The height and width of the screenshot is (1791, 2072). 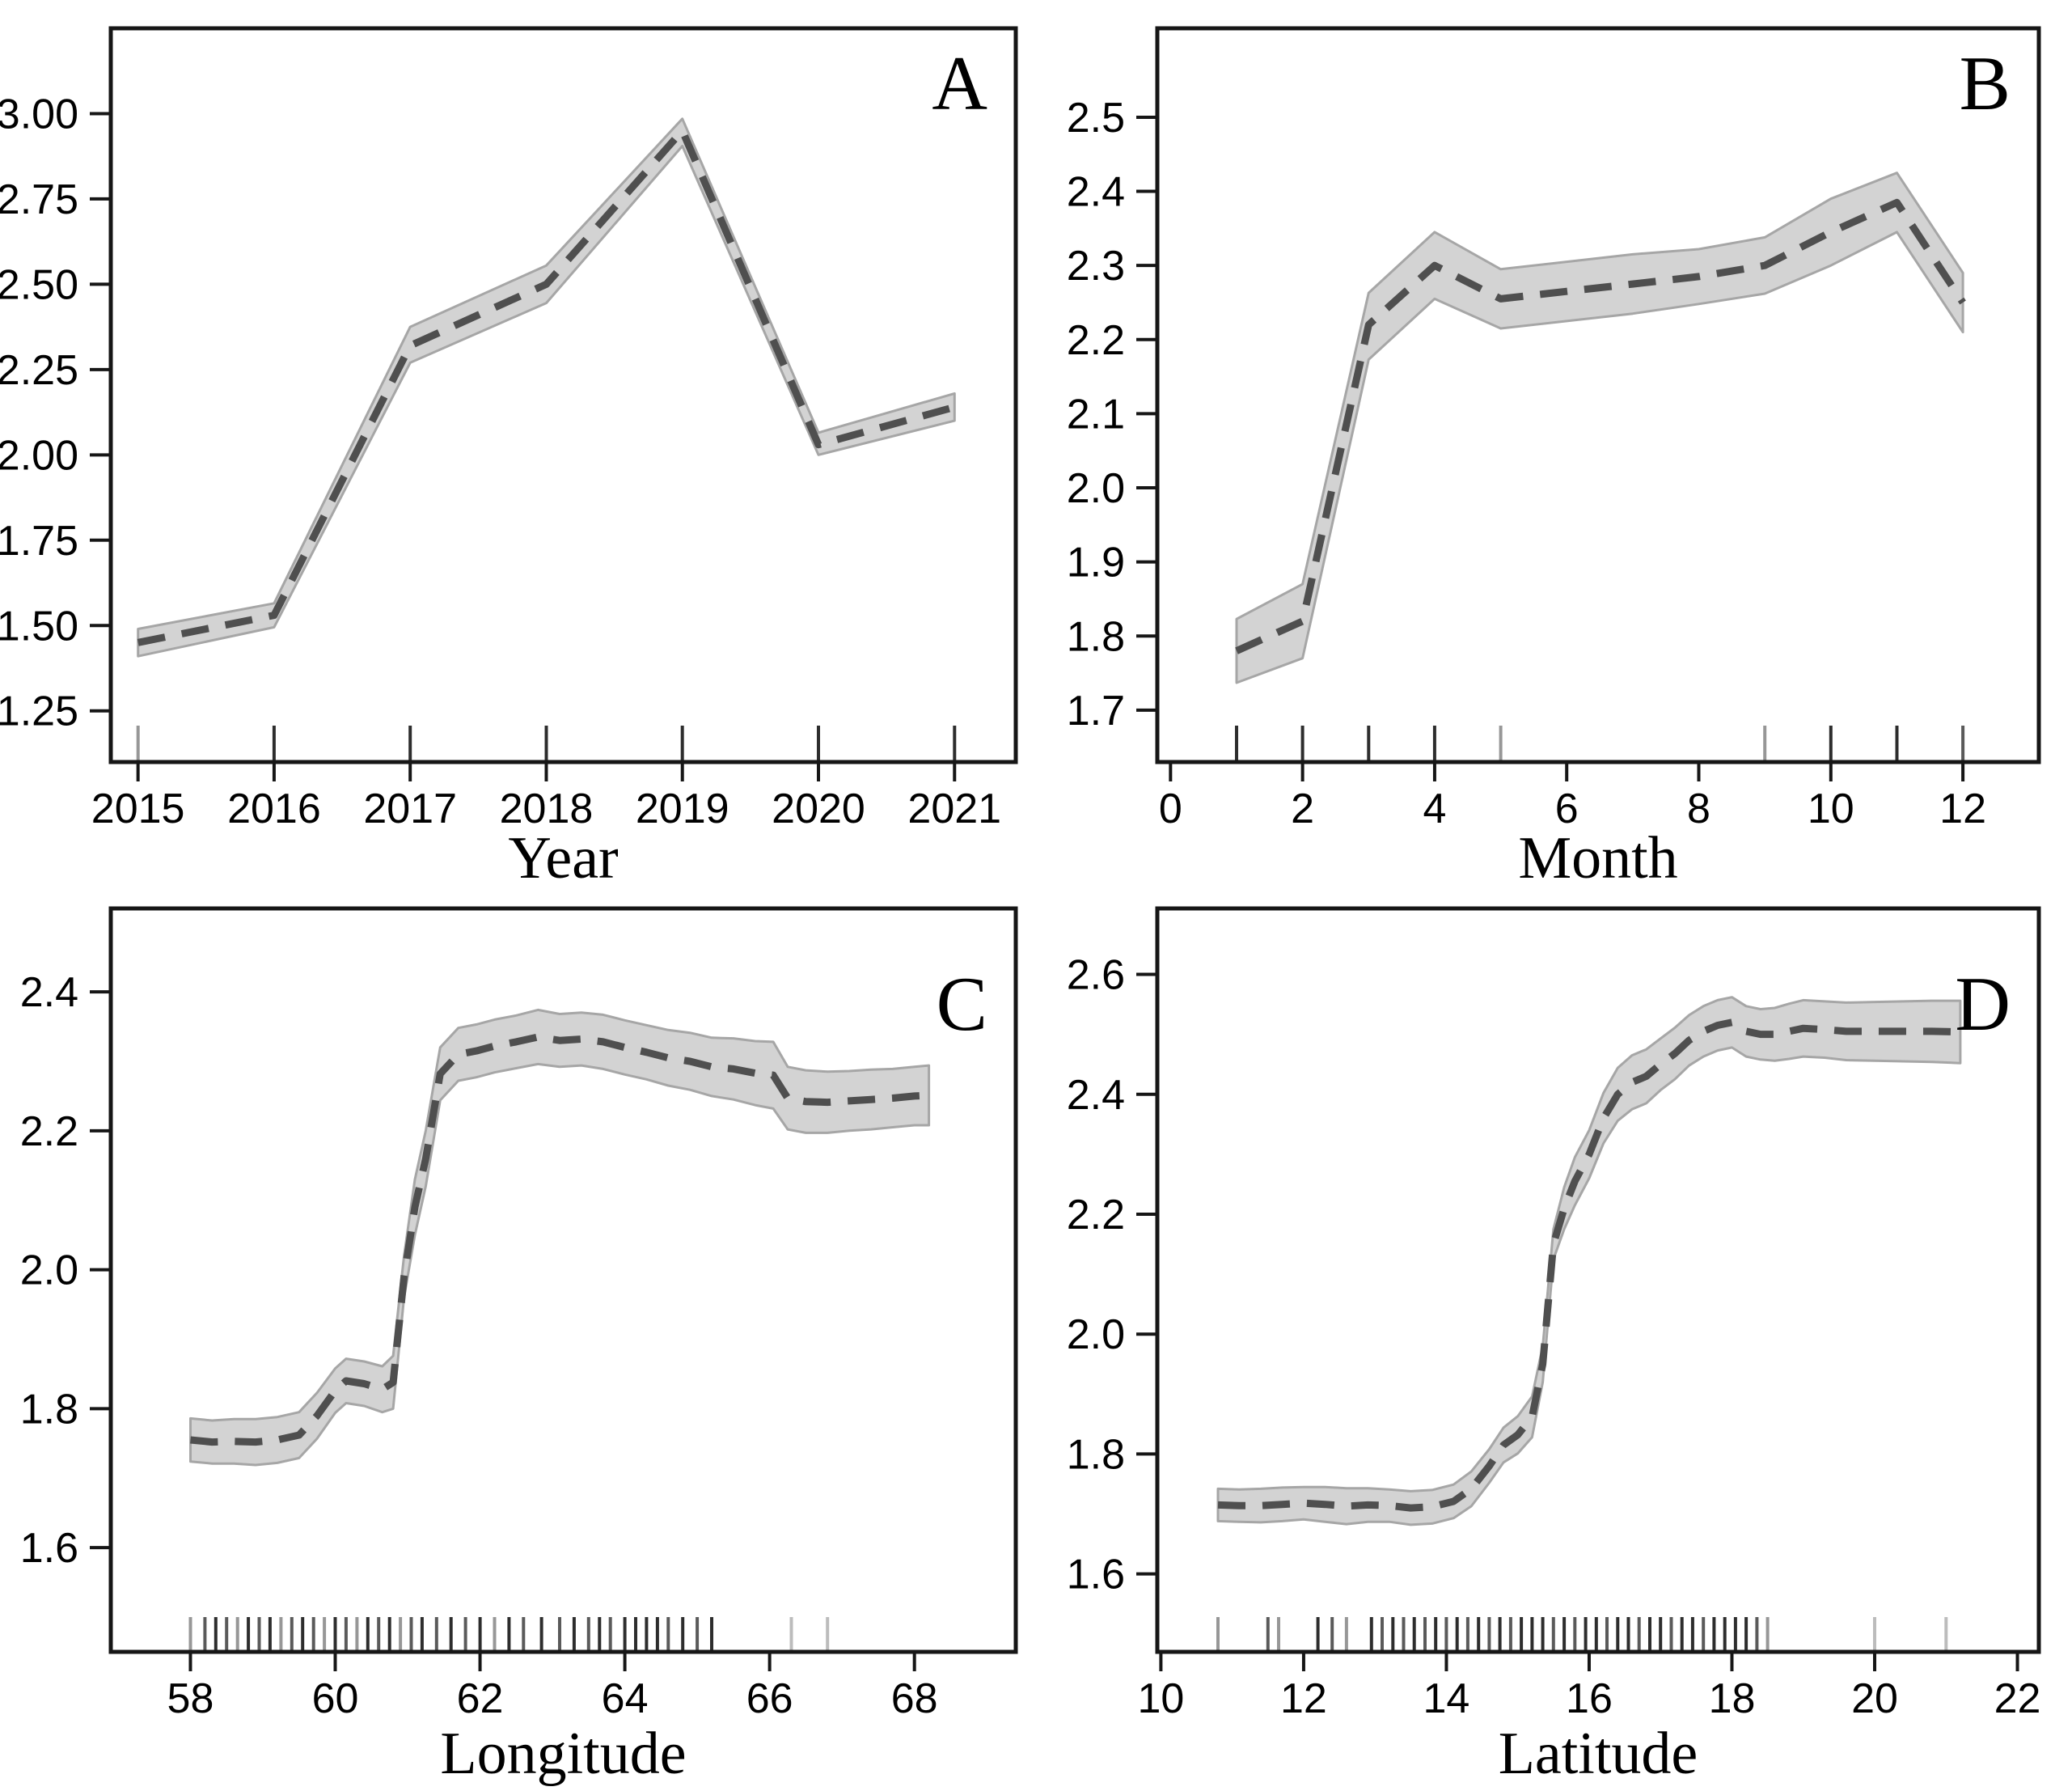 What do you see at coordinates (1096, 563) in the screenshot?
I see `y-tick-label: 1.9` at bounding box center [1096, 563].